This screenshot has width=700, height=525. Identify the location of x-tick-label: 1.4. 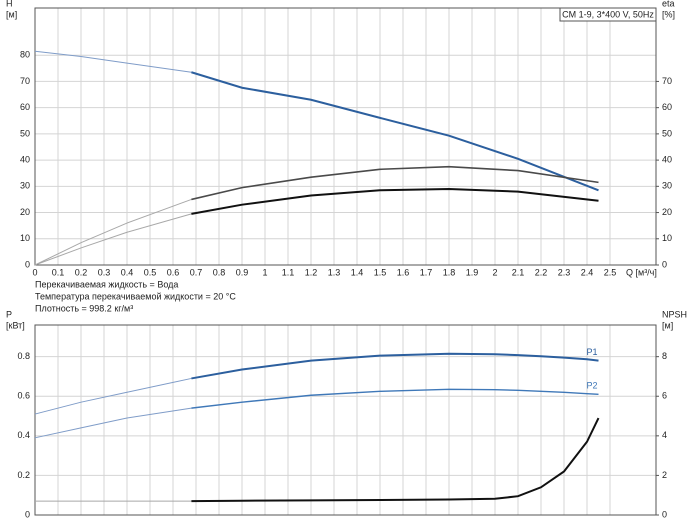
(357, 272).